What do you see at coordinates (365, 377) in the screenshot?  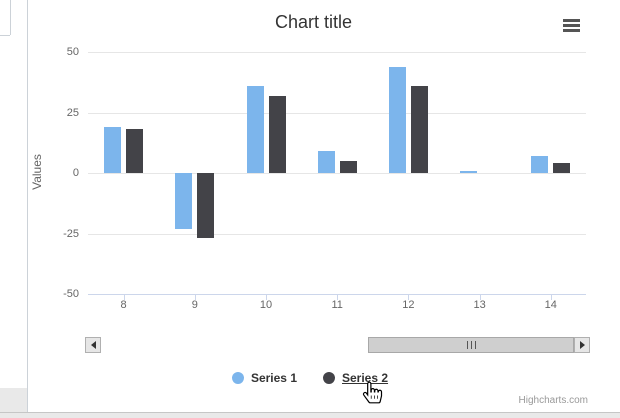 I see `legend-label: Series 2` at bounding box center [365, 377].